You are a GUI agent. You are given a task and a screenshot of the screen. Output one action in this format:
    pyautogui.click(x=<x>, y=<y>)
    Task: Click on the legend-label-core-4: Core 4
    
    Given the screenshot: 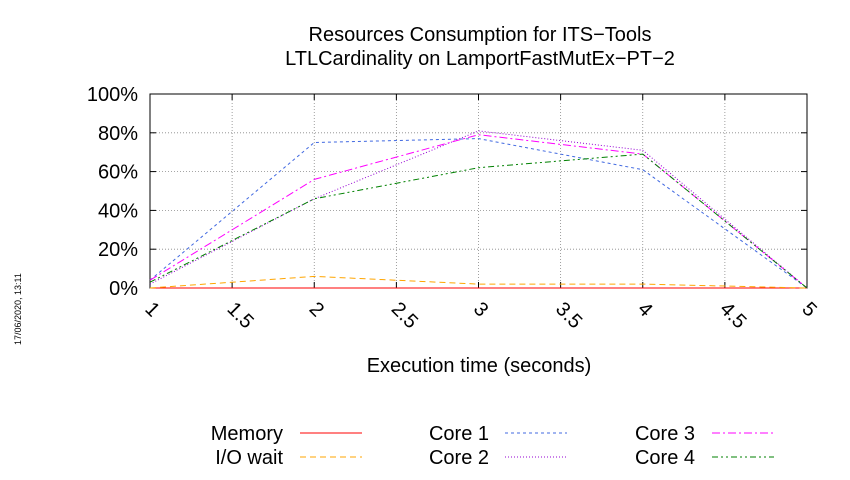 What is the action you would take?
    pyautogui.click(x=665, y=458)
    